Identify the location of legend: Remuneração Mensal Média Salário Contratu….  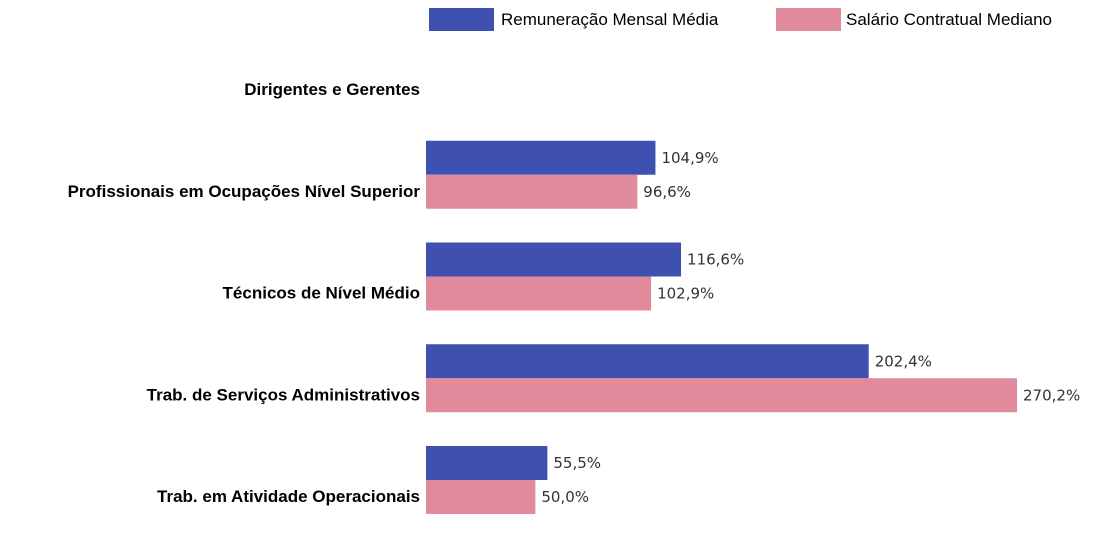
(740, 19).